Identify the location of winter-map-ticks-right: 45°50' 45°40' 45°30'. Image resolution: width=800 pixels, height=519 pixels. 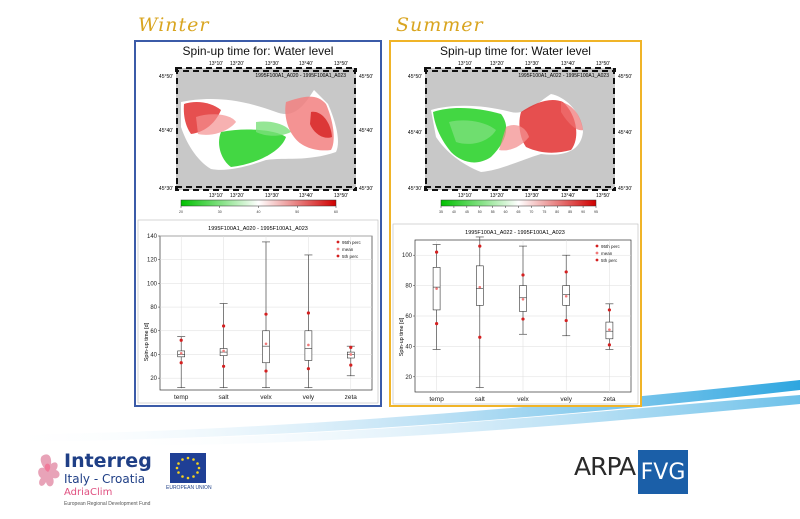
(366, 133).